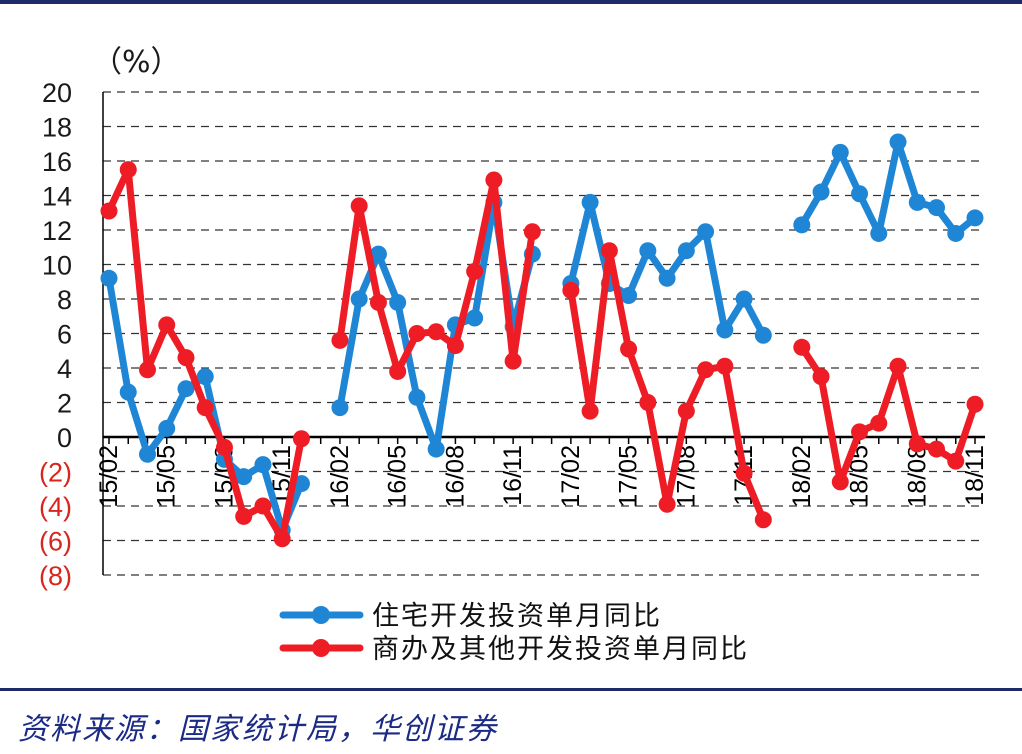 The image size is (1022, 754). I want to click on y-tick-label: 4, so click(64, 369).